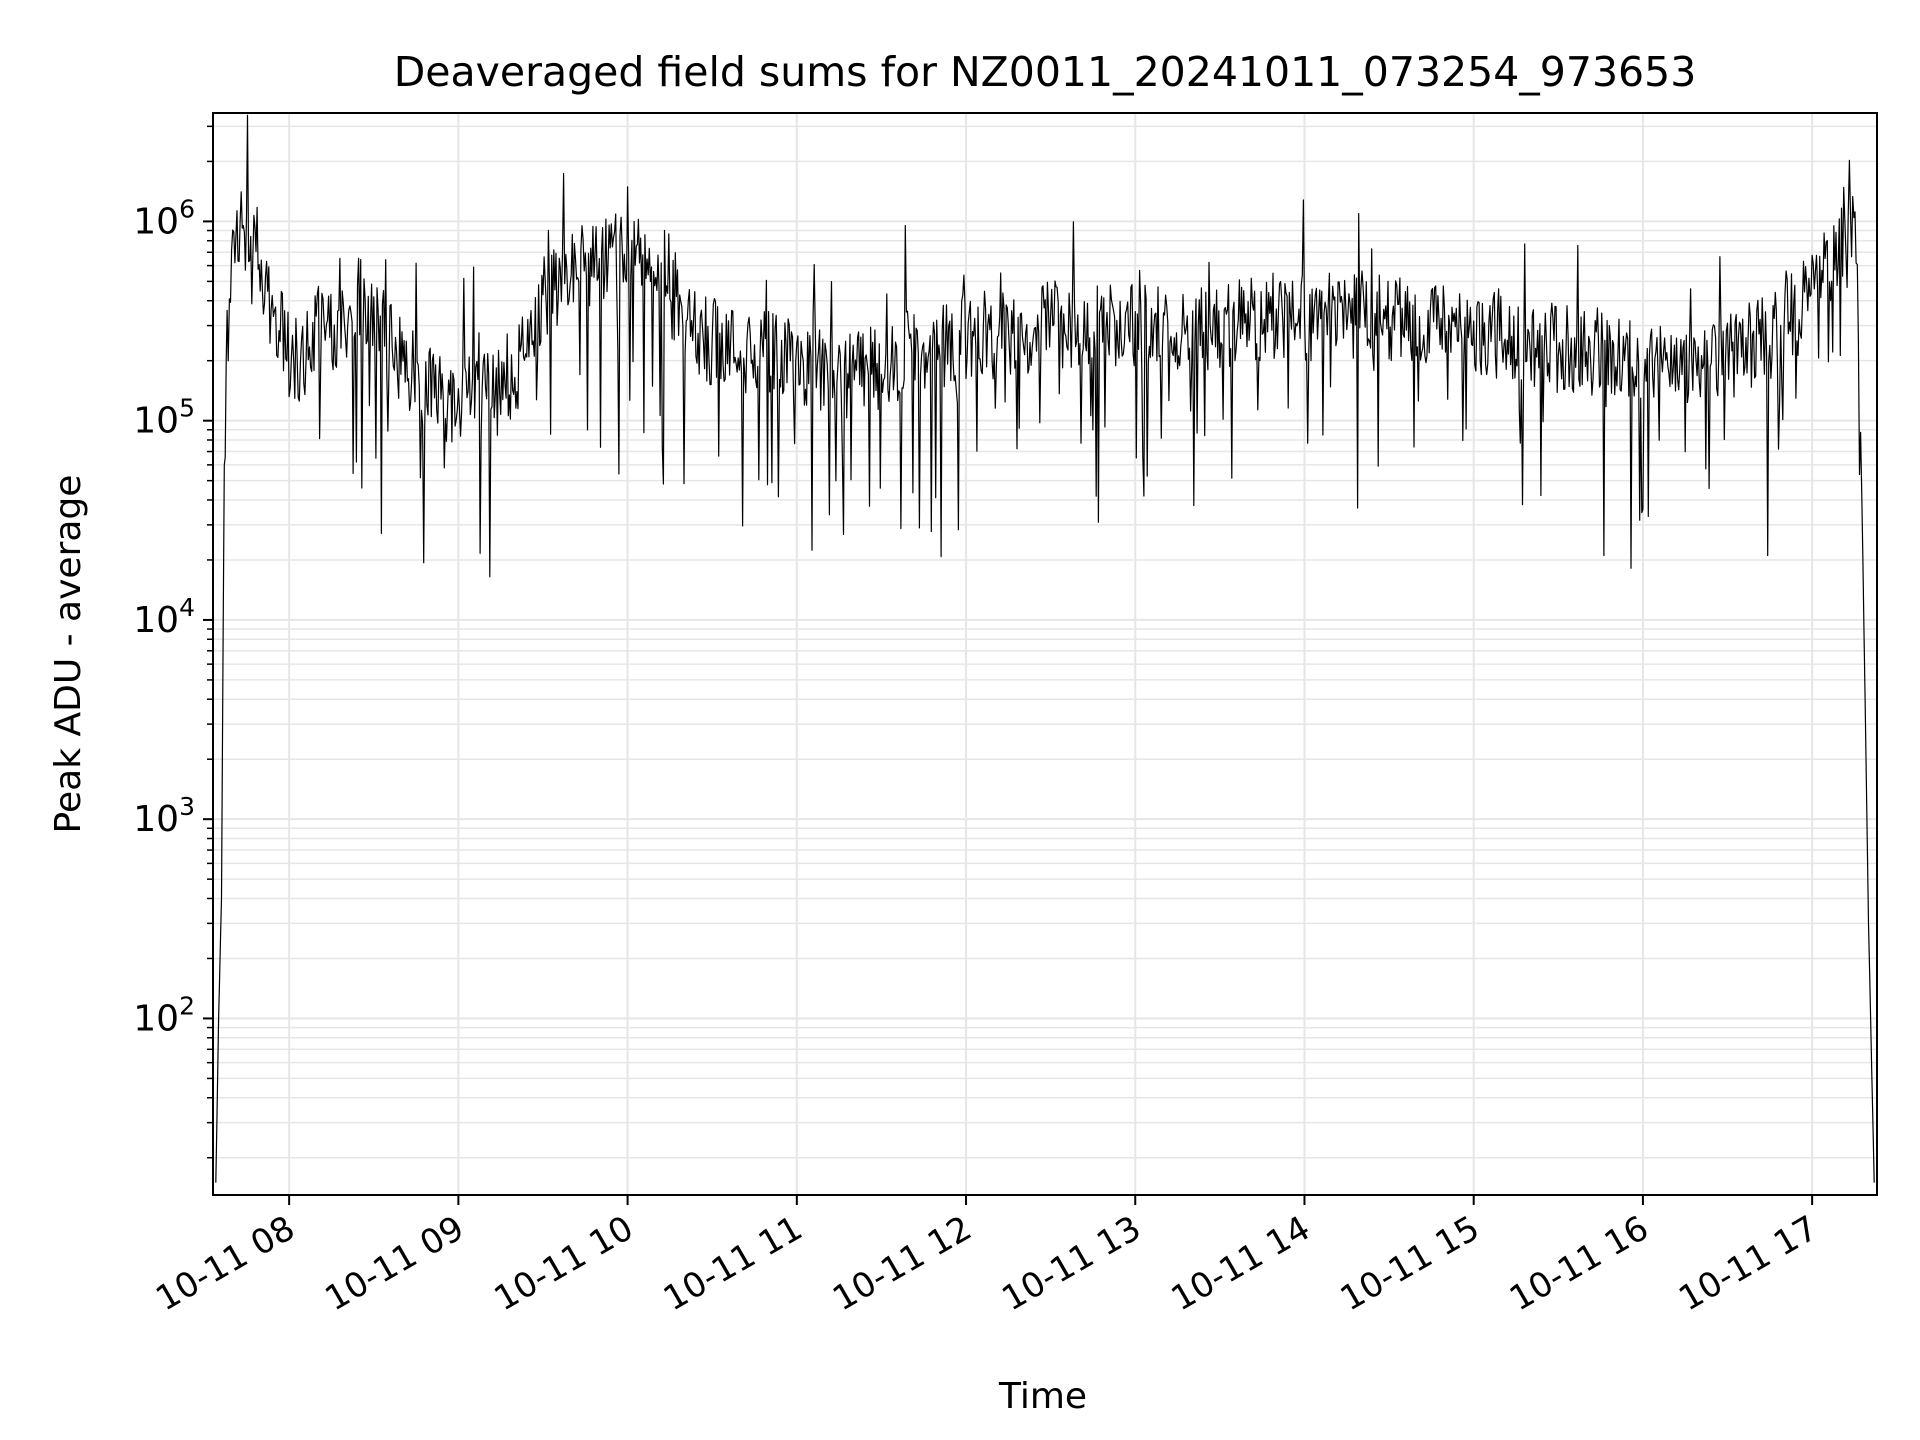 This screenshot has height=1440, width=1920. Describe the element at coordinates (173, 642) in the screenshot. I see `y-axis: 10² 10³ 10⁴ 10⁵ 10⁶` at that location.